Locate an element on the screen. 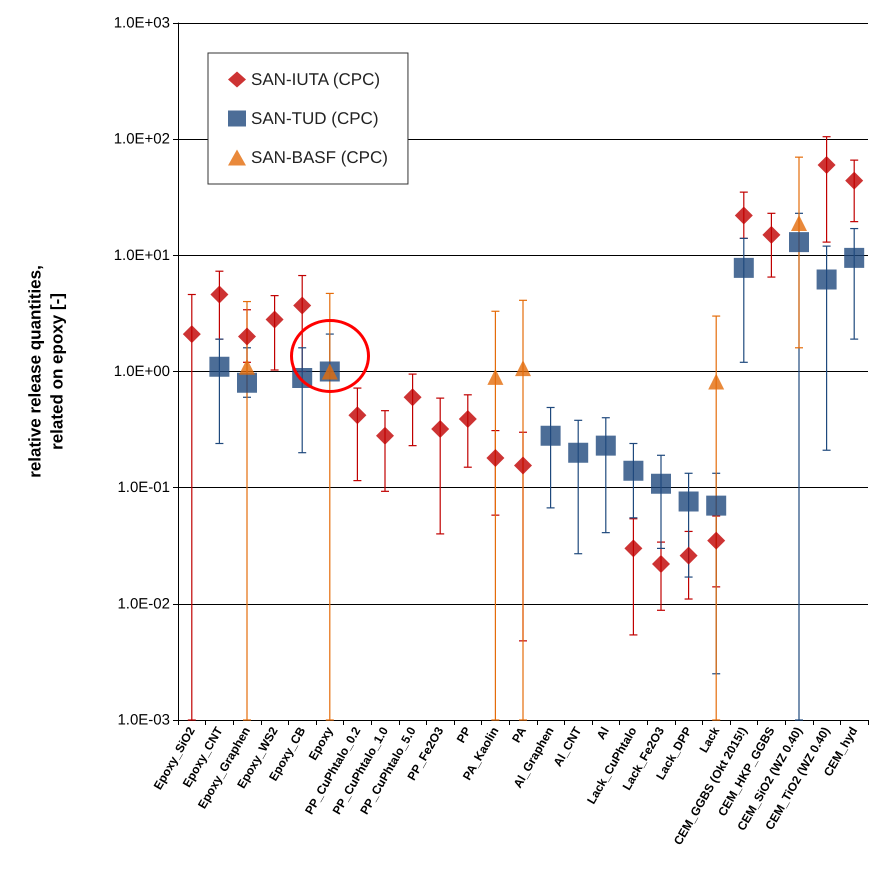 The image size is (878, 894). legend-label: SAN-BASF (CPC) is located at coordinates (319, 157).